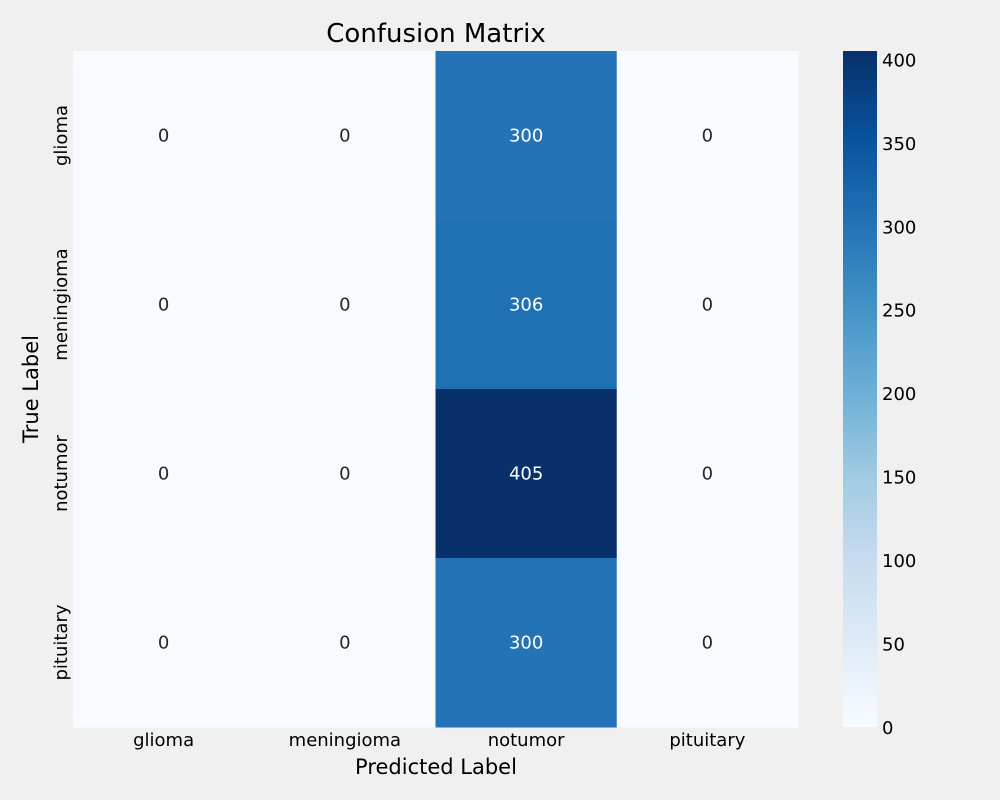  I want to click on x-tick-pituitary: pituitary, so click(707, 740).